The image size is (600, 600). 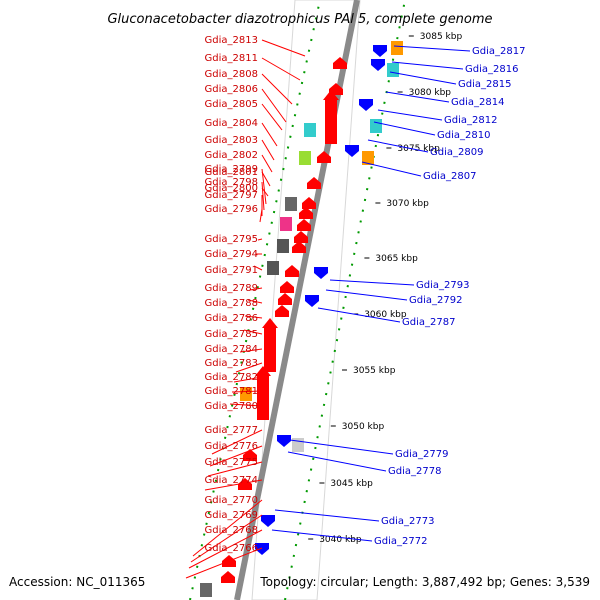 What do you see at coordinates (231, 288) in the screenshot?
I see `gene-label-left: Gdia_2789` at bounding box center [231, 288].